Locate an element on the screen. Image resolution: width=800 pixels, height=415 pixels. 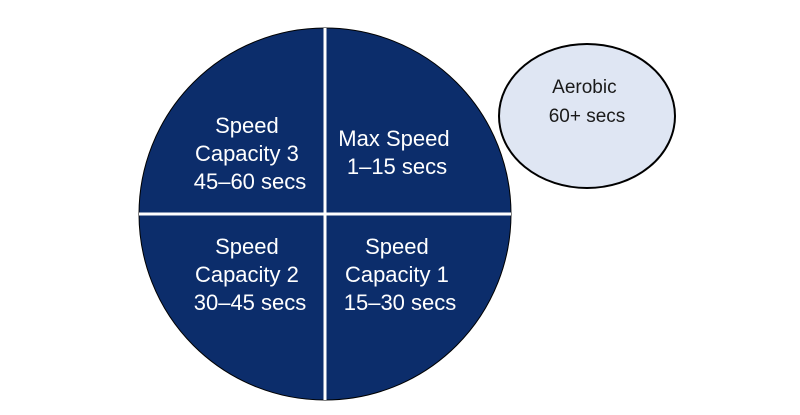
aerobic-line-2: 60+ secs is located at coordinates (587, 116).